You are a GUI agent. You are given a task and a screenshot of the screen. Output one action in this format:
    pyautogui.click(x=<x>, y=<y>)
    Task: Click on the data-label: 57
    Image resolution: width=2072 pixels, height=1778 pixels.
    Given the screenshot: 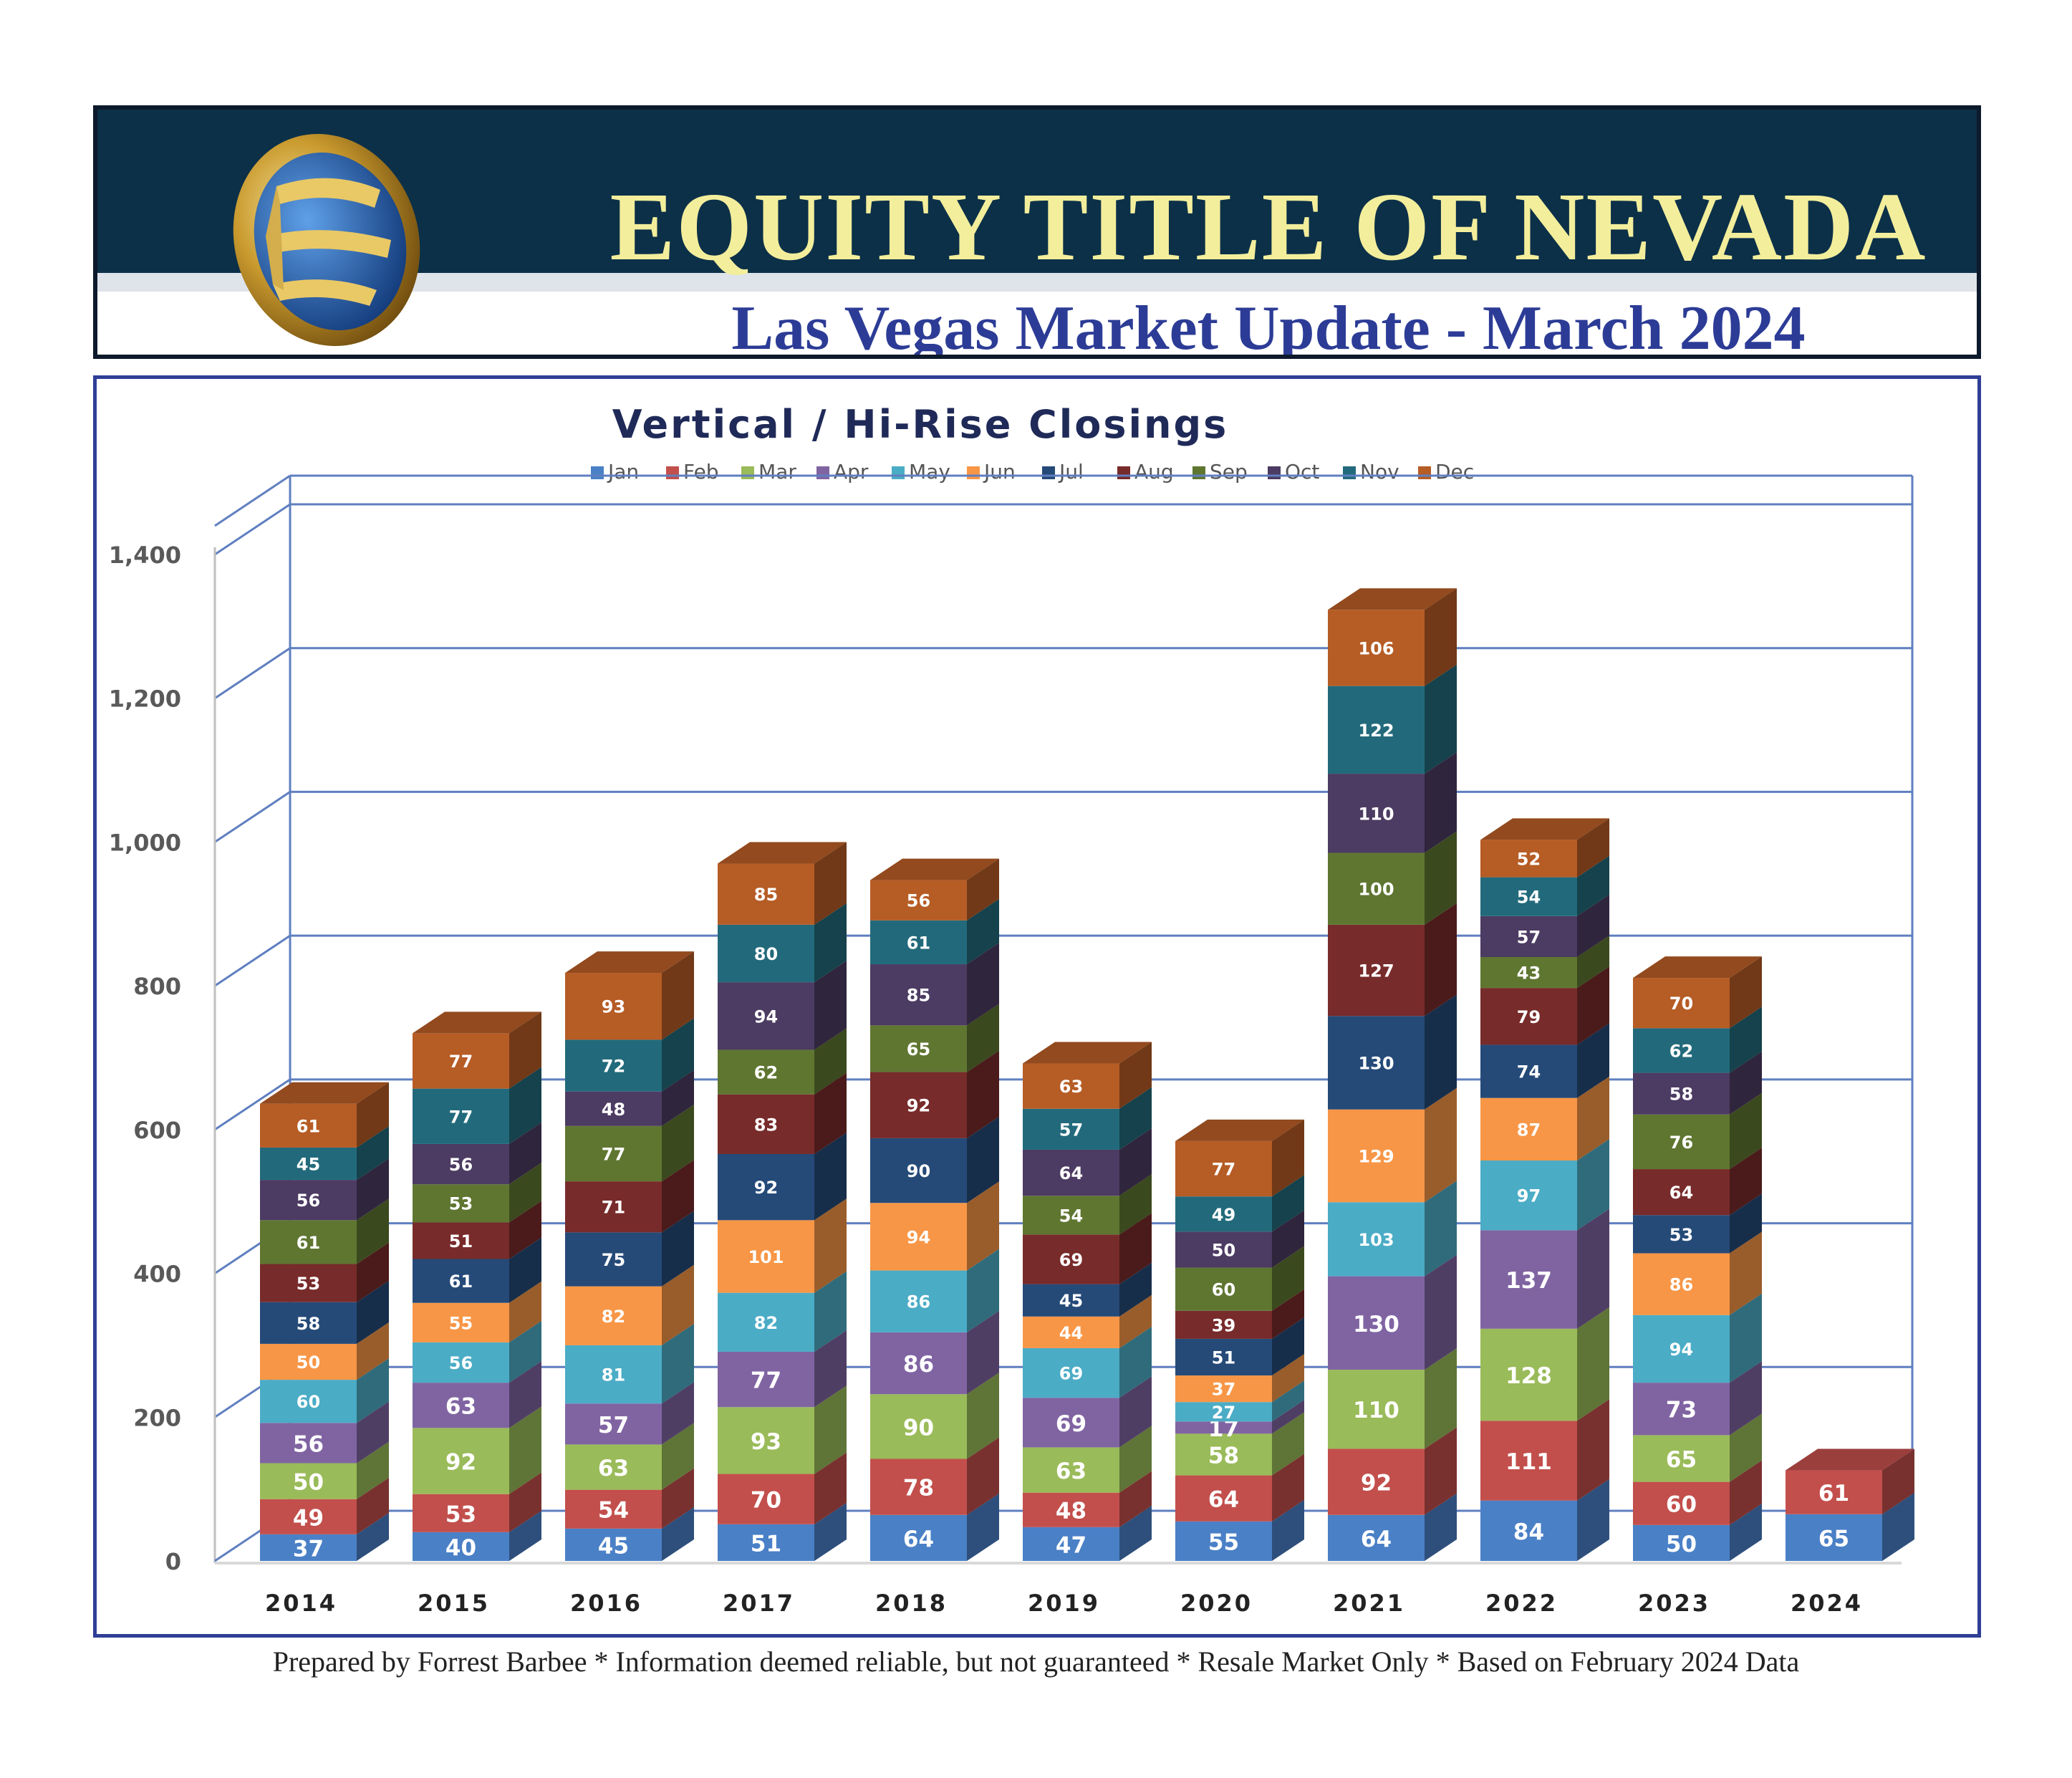 What is the action you would take?
    pyautogui.click(x=613, y=1425)
    